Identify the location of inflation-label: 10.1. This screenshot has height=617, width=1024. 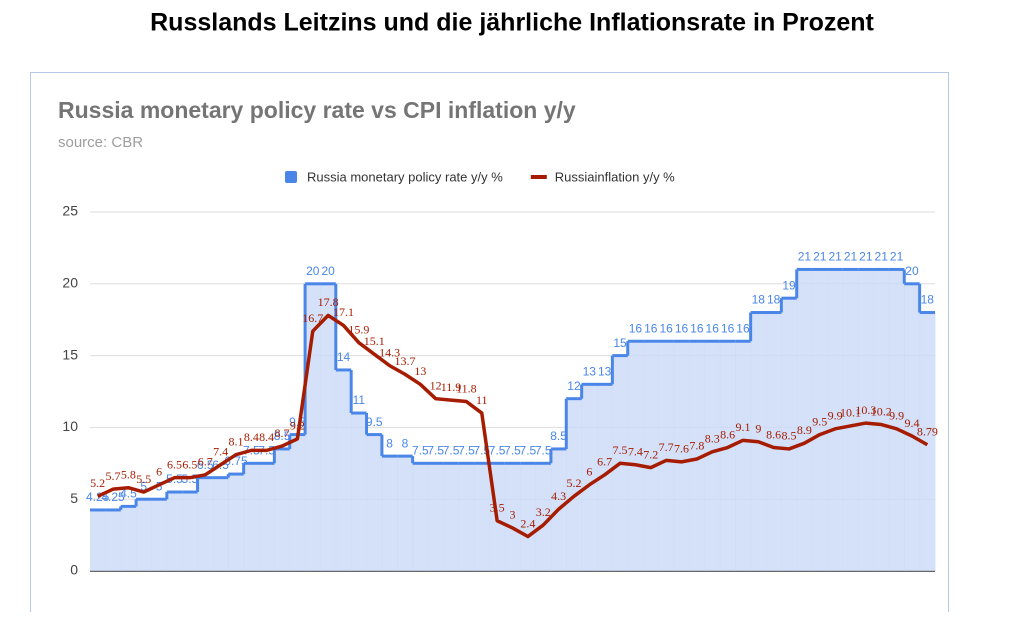
(850, 413).